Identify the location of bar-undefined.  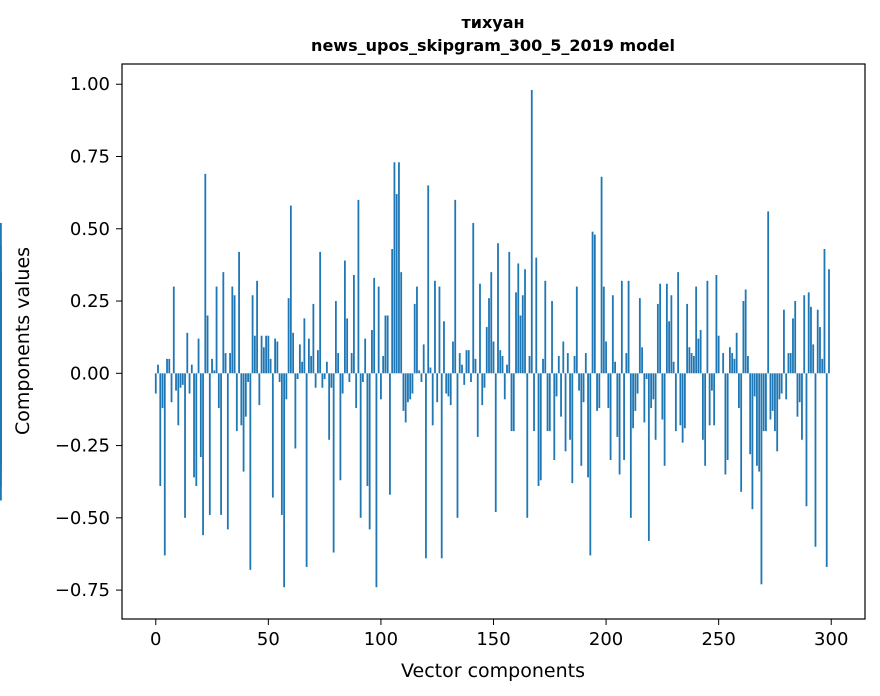
(1, 412).